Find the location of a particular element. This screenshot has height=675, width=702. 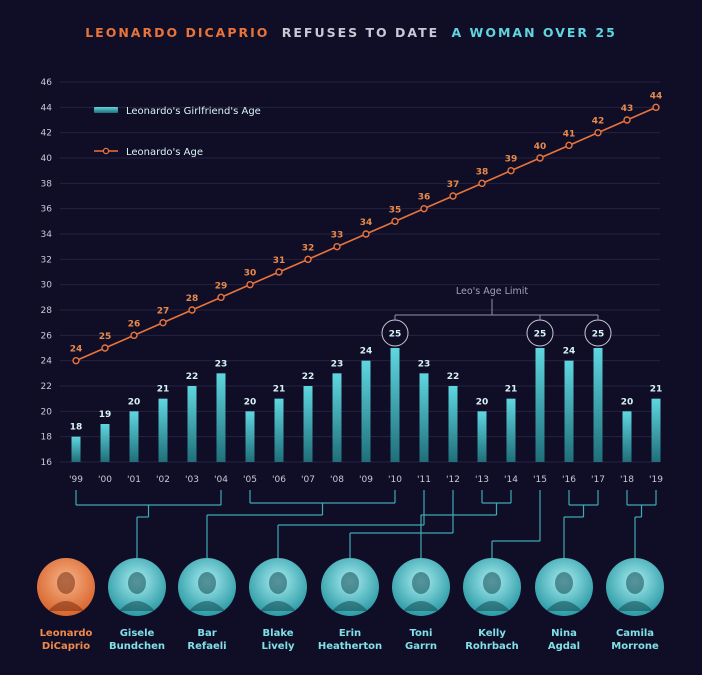

bar-value-label: 18 is located at coordinates (76, 428).